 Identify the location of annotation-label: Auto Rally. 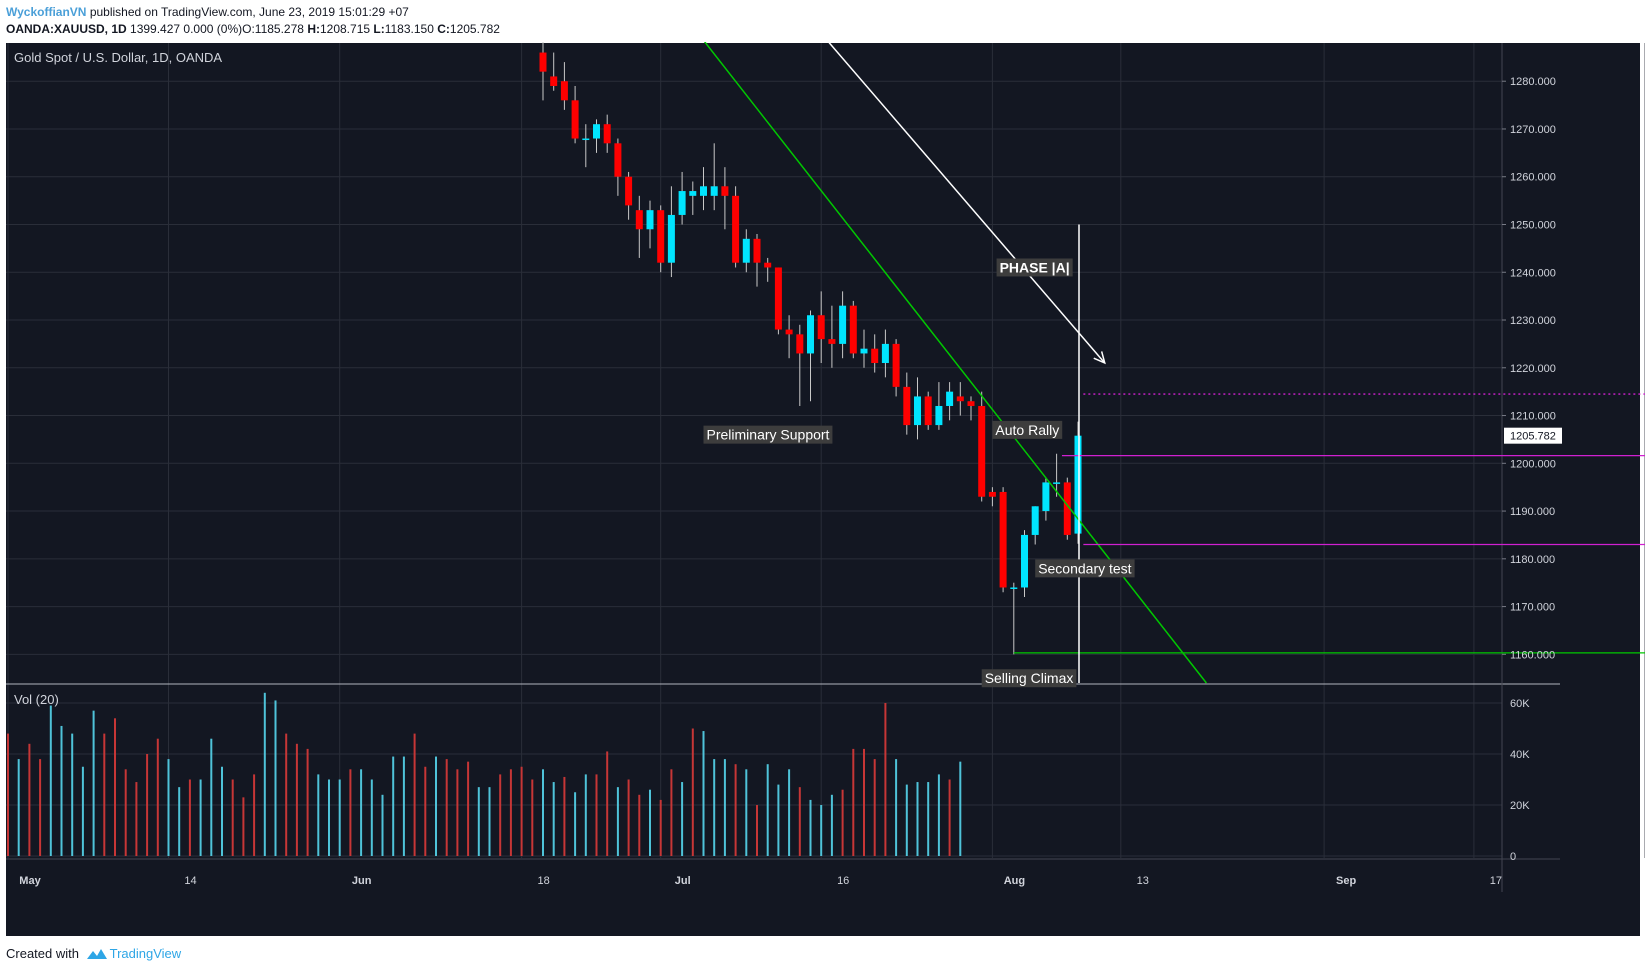
(1027, 429).